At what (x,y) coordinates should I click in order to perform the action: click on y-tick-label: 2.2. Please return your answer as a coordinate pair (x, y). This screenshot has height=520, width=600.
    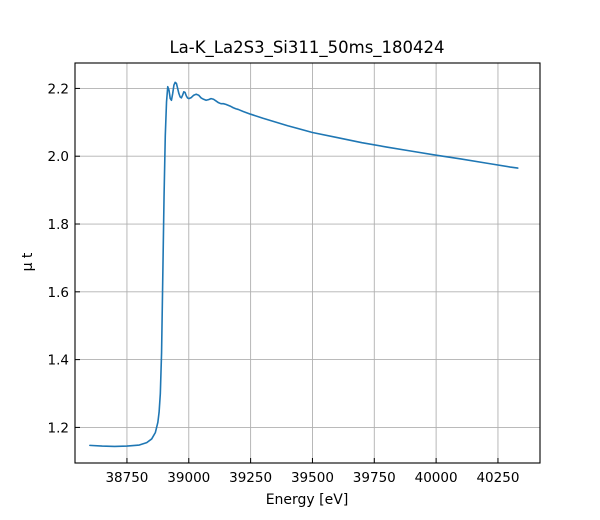
    Looking at the image, I should click on (58, 89).